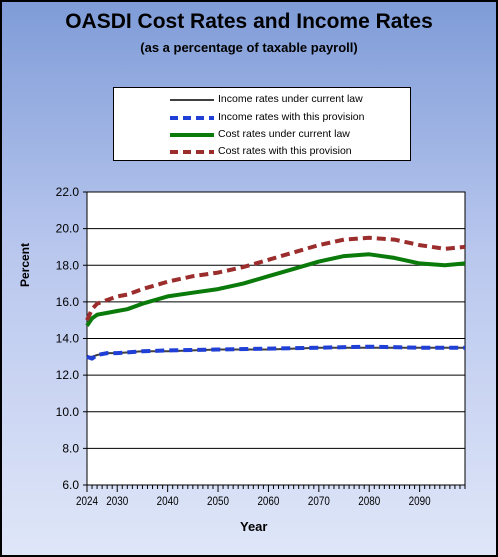 The height and width of the screenshot is (557, 498). Describe the element at coordinates (70, 485) in the screenshot. I see `y-tick-label: 6.0` at that location.